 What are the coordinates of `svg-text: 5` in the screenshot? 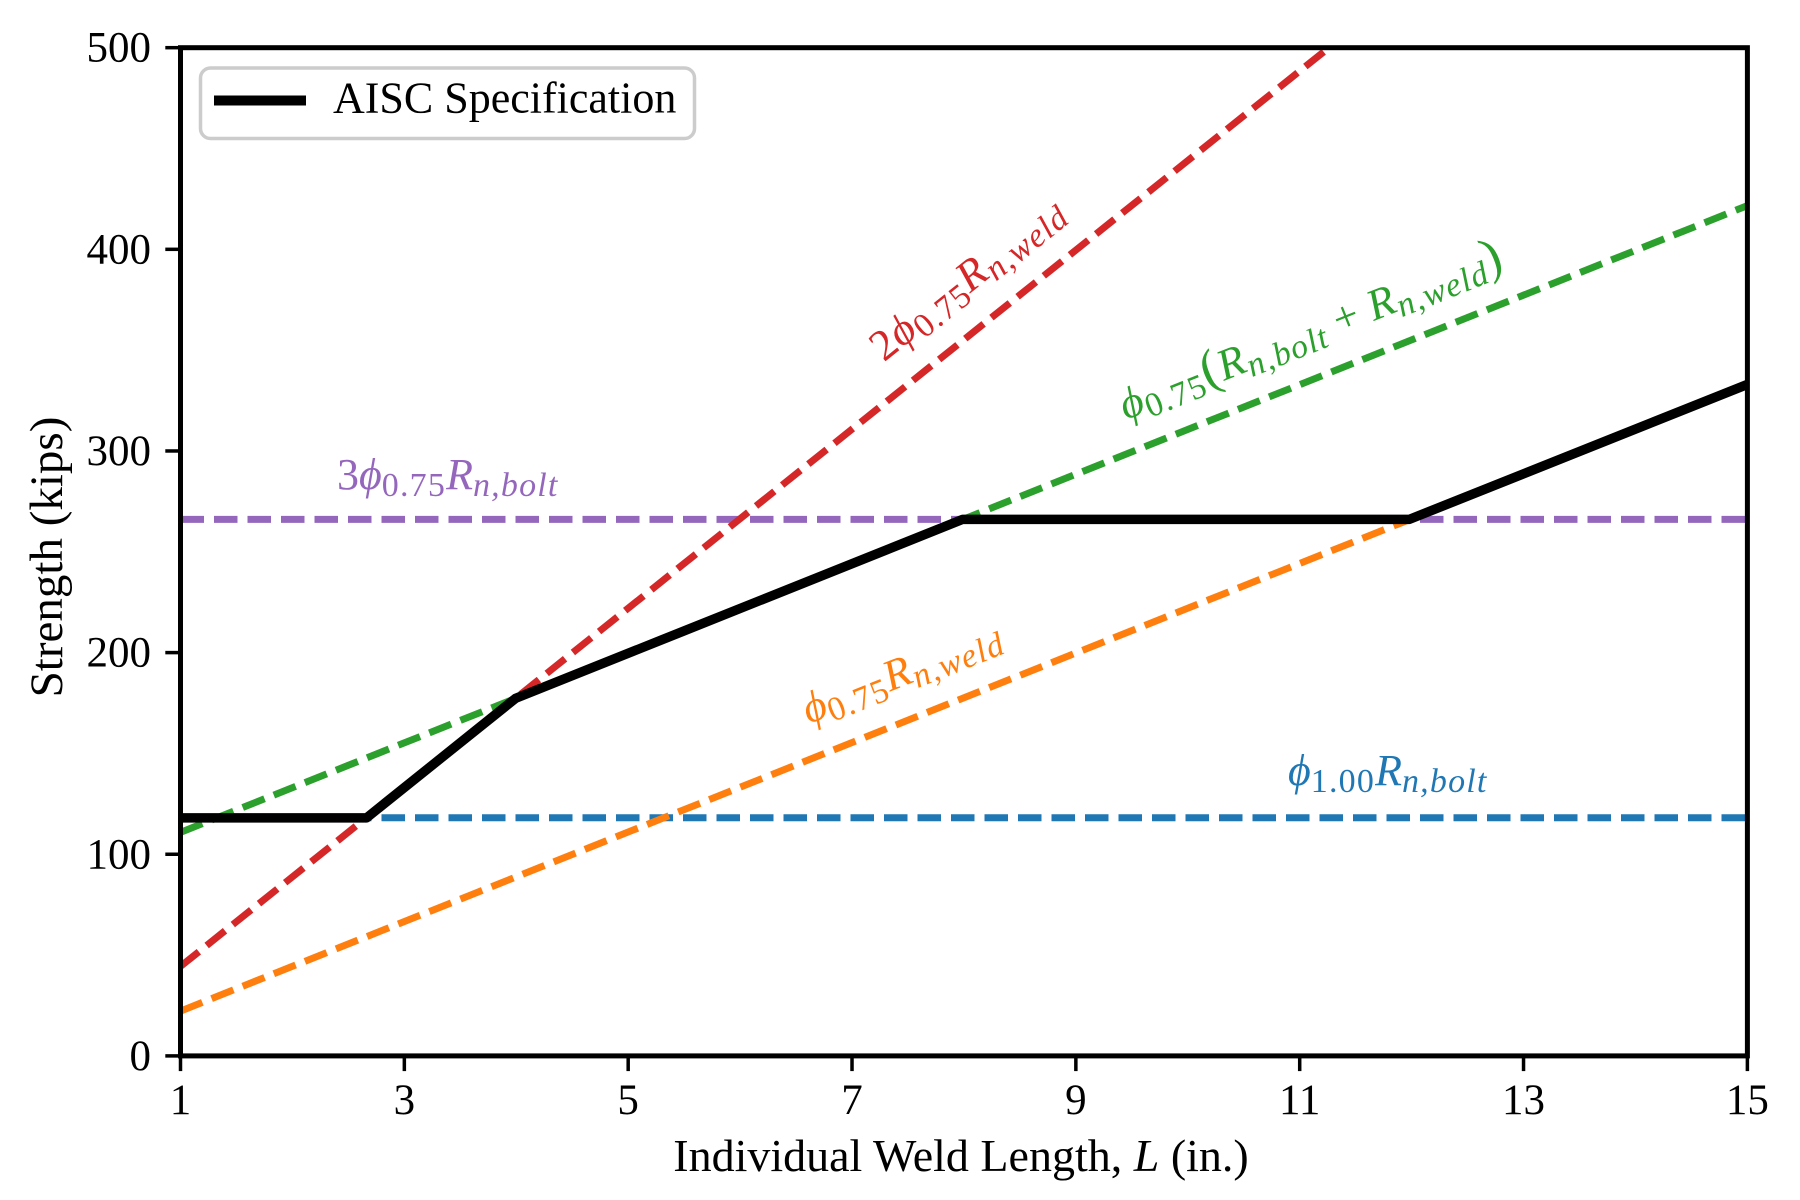 It's located at (628, 1100).